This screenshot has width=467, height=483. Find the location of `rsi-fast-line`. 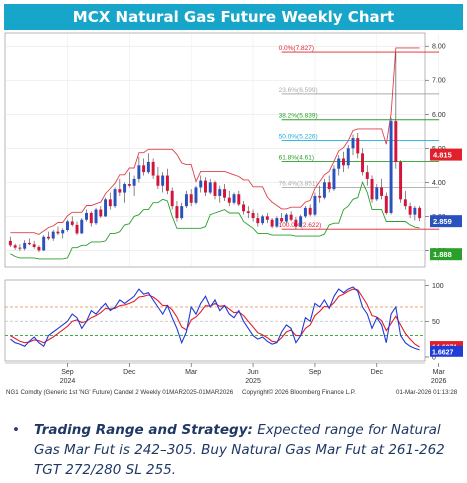

rsi-fast-line is located at coordinates (215, 318).